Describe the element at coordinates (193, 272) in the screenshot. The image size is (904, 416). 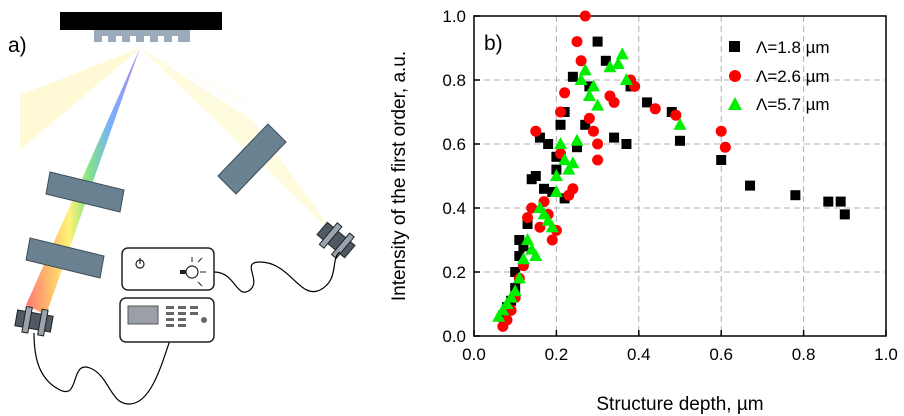
I see `lightbulb-icon` at that location.